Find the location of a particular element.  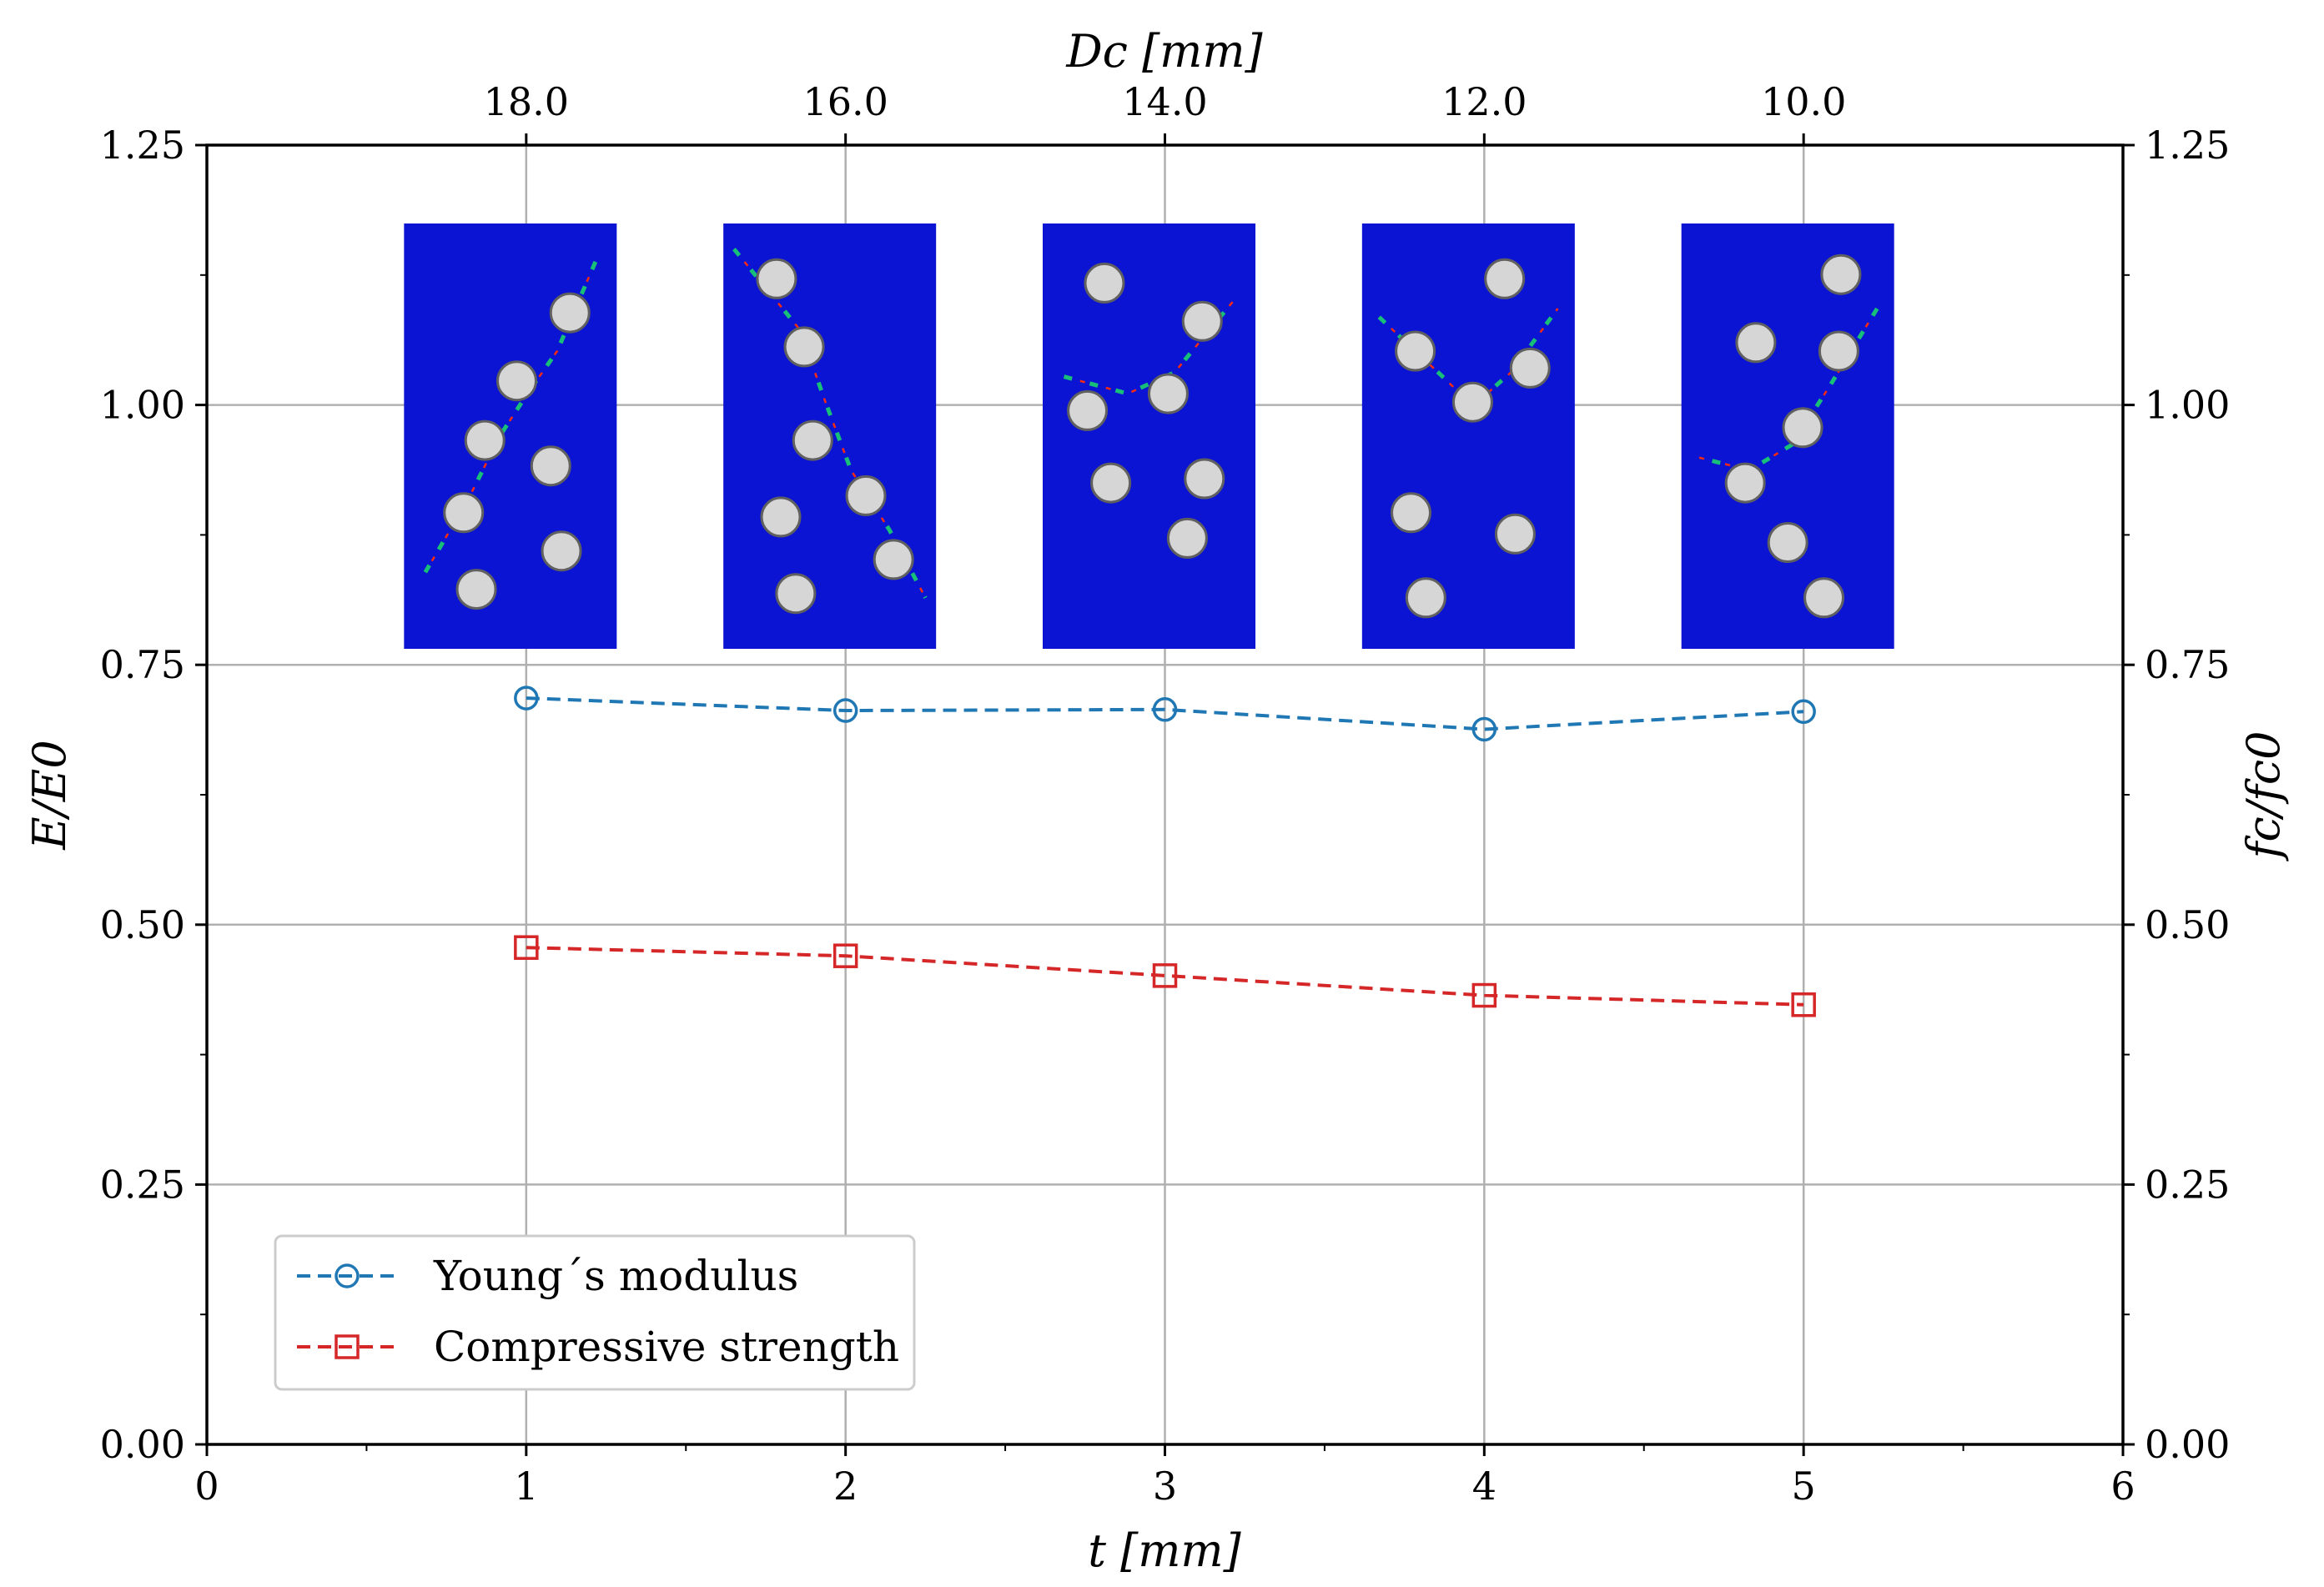

x-top-tick-label: 18.0 is located at coordinates (526, 101).